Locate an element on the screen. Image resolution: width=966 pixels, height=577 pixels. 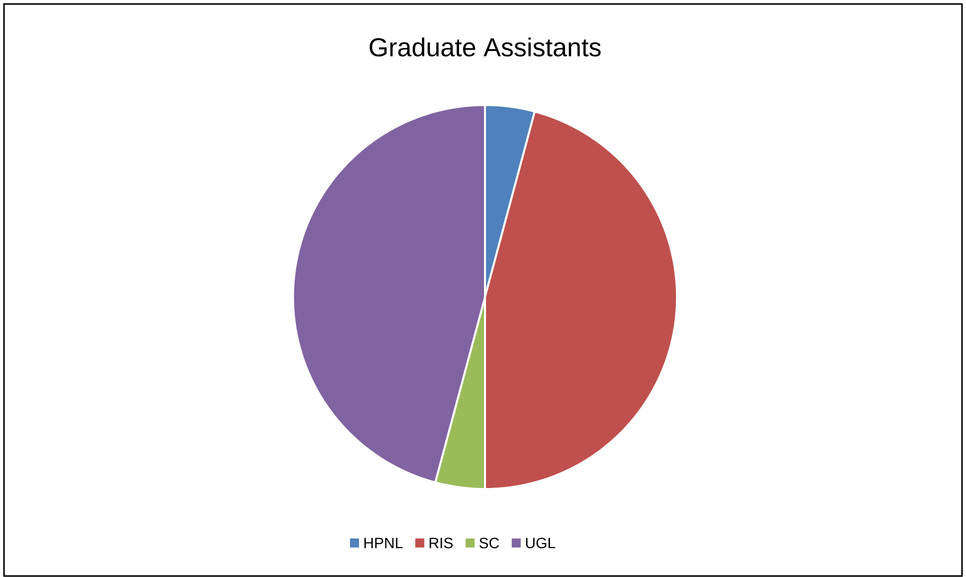
chart-title: Graduate Assistants is located at coordinates (485, 46).